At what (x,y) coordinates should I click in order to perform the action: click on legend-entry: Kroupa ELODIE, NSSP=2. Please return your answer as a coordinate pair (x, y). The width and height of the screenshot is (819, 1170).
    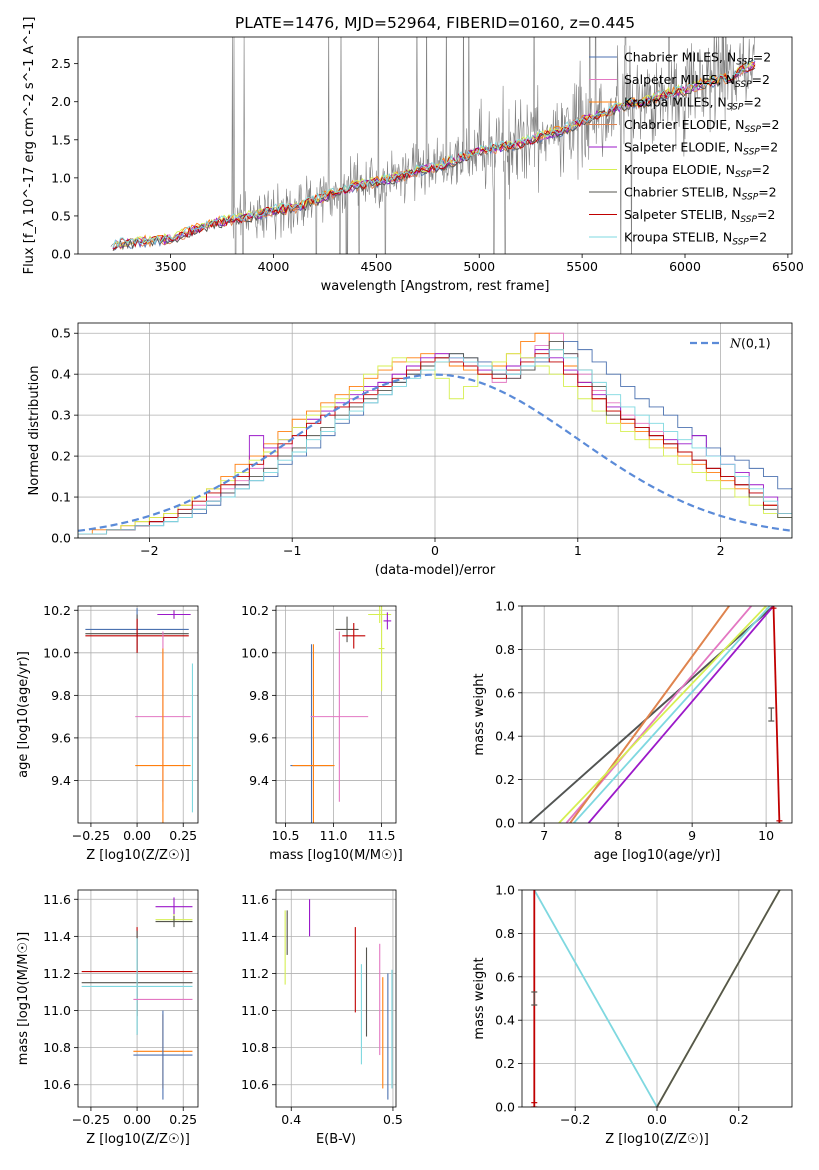
    Looking at the image, I should click on (697, 171).